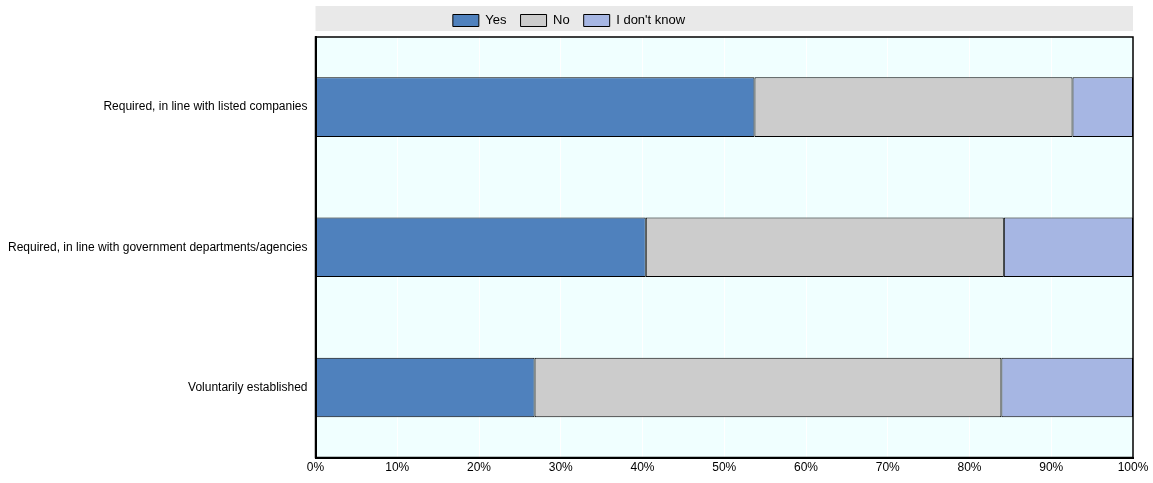 The height and width of the screenshot is (483, 1153). Describe the element at coordinates (806, 467) in the screenshot. I see `x-tick-label: 60%` at that location.